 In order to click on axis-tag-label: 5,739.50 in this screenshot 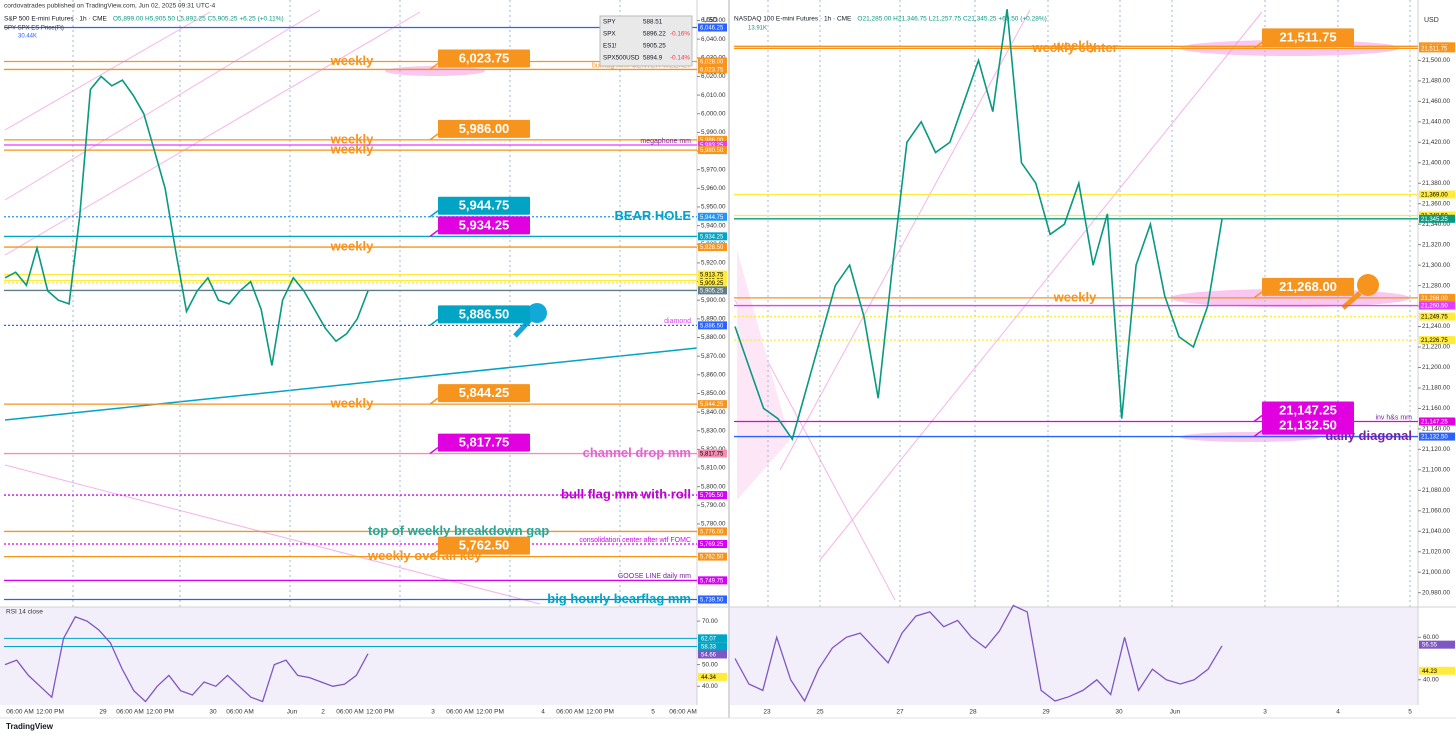, I will do `click(712, 601)`.